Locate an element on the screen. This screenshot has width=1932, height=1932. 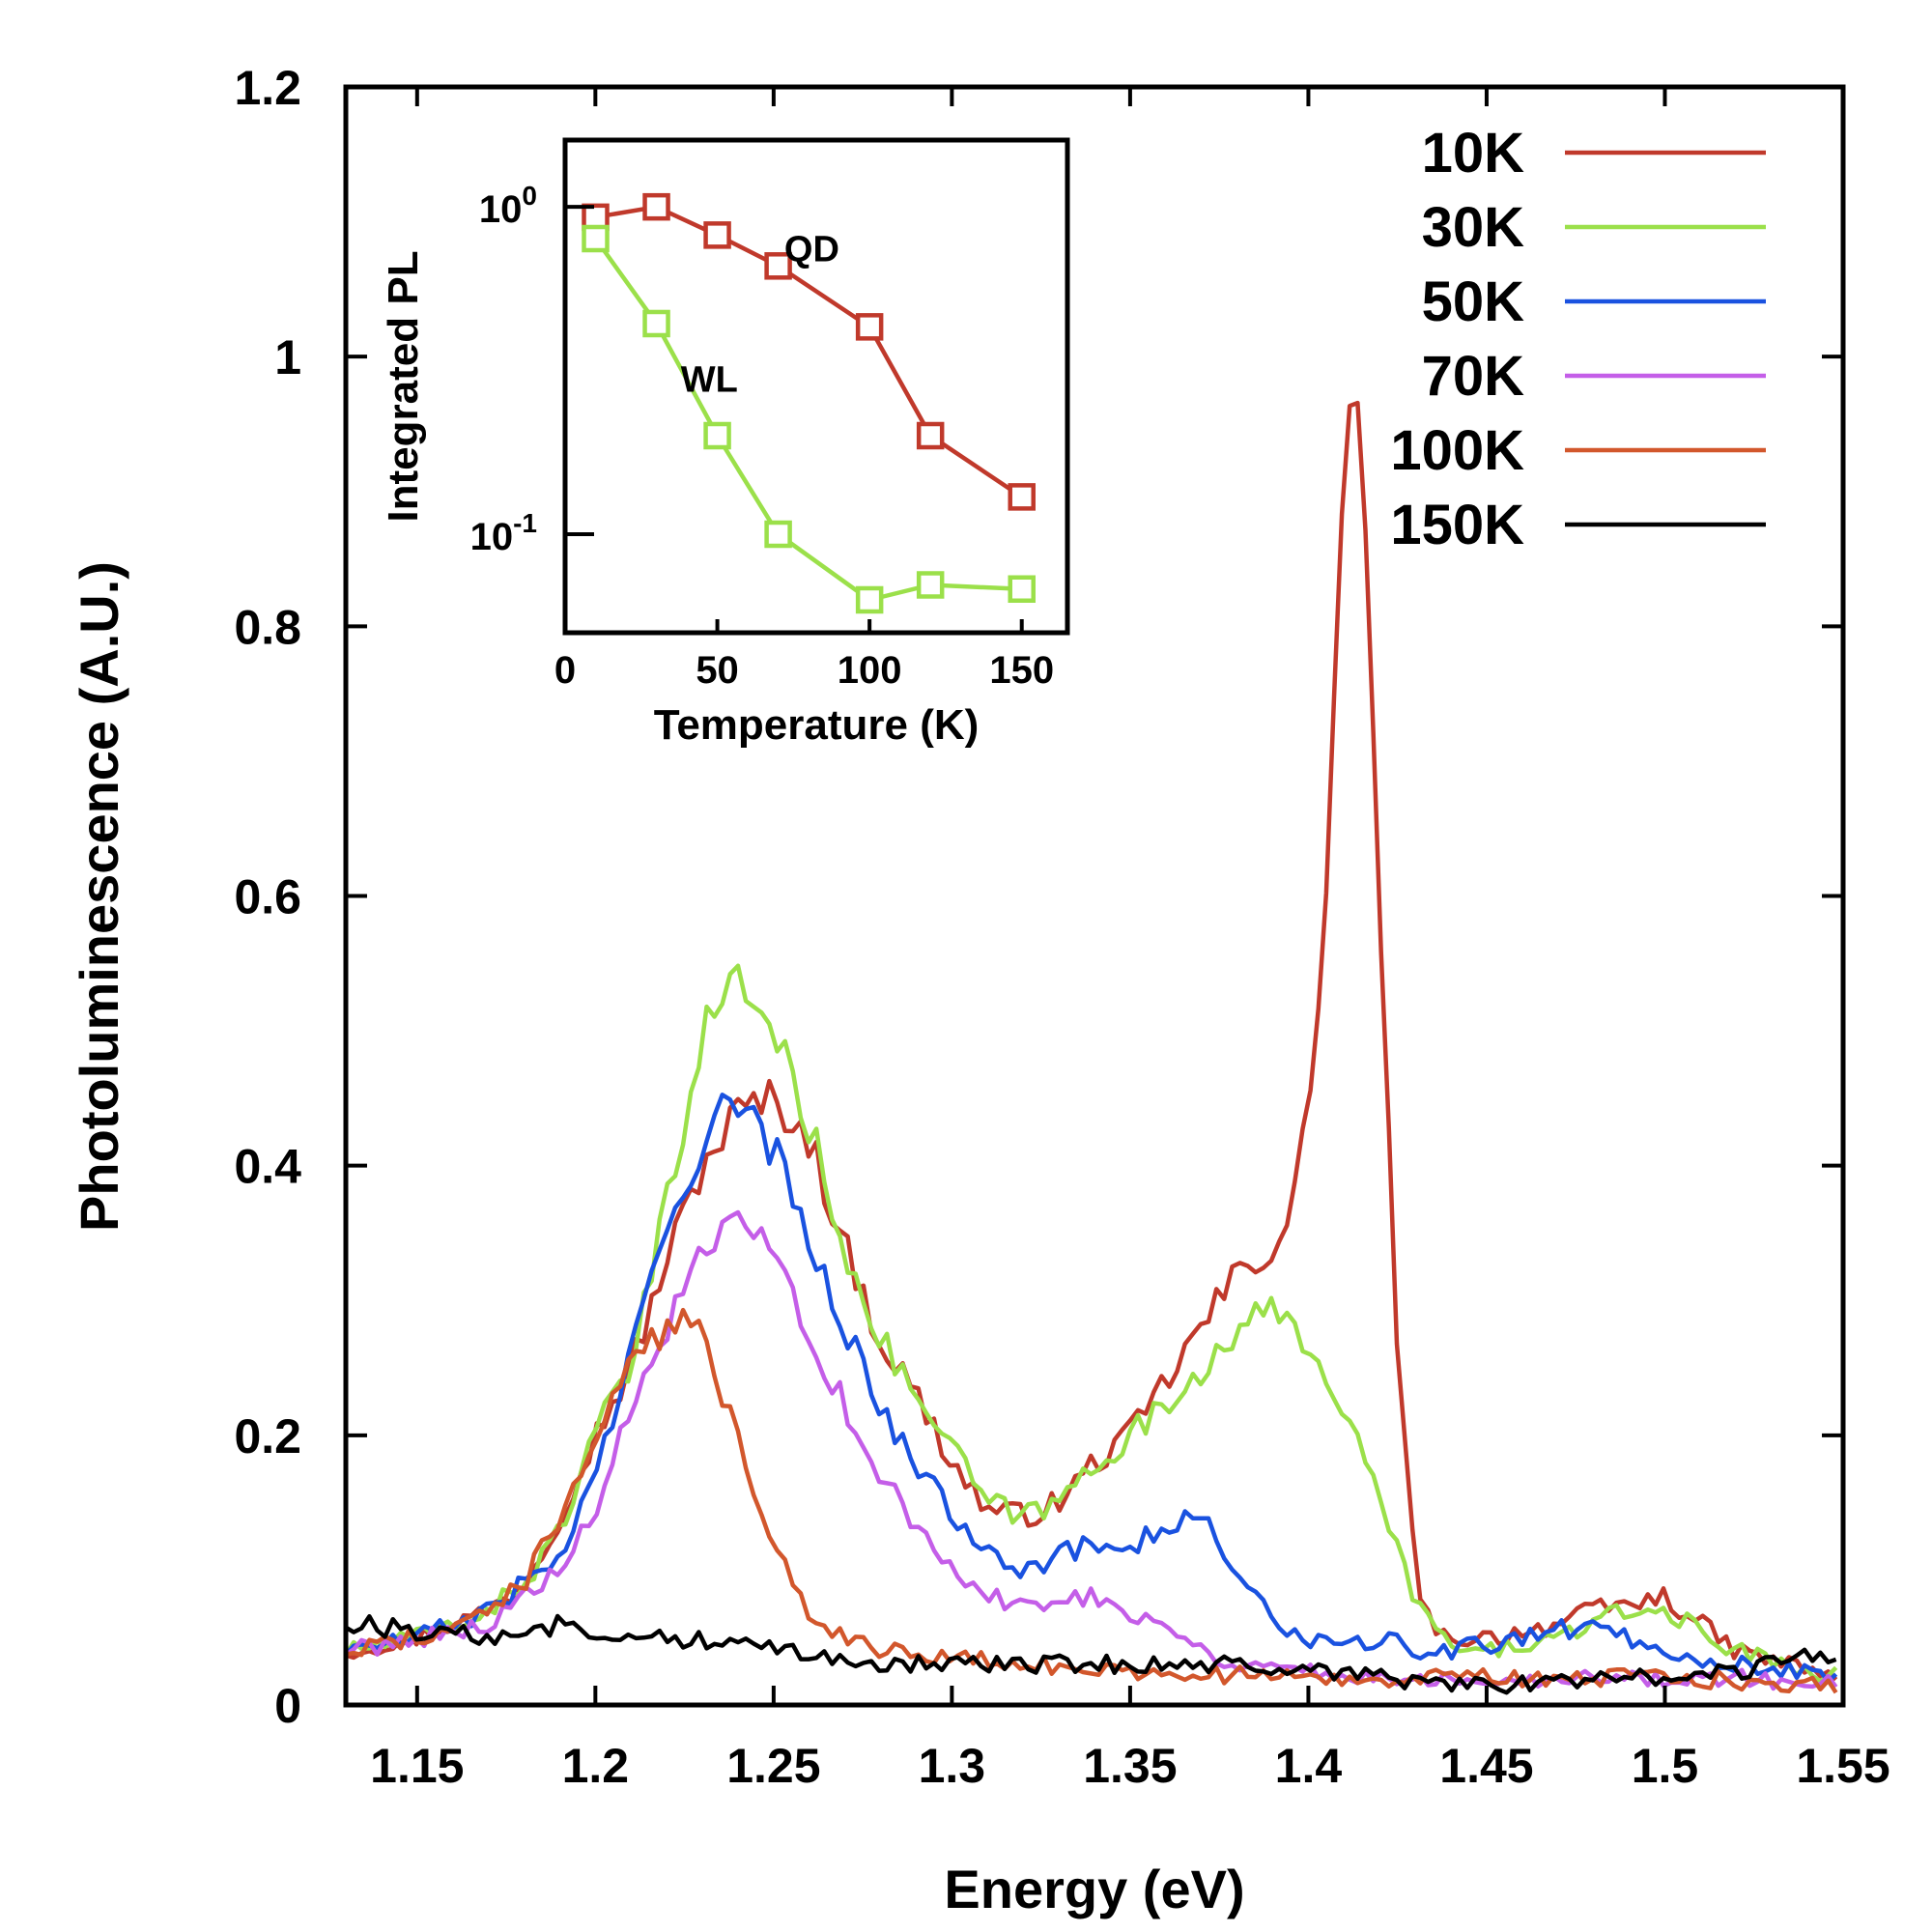
x-tick-label: 1.55 is located at coordinates (1842, 1766).